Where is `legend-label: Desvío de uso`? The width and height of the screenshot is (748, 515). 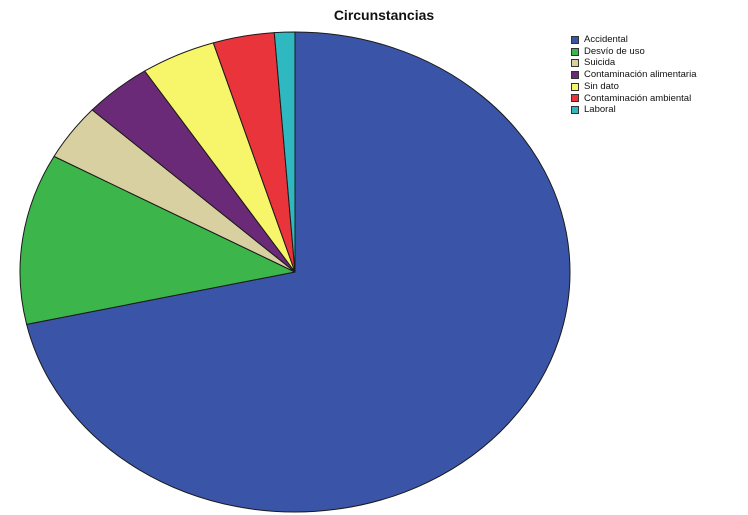
legend-label: Desvío de uso is located at coordinates (614, 51).